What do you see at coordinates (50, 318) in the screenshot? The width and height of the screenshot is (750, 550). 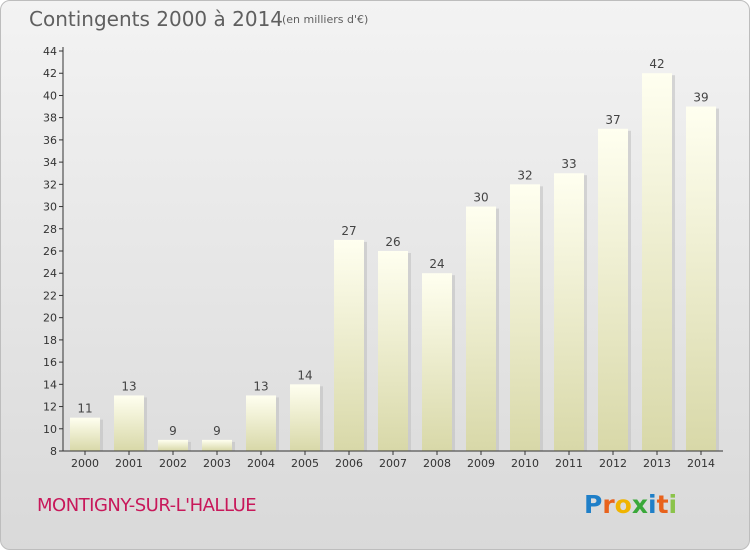 I see `y-tick-label: 20` at bounding box center [50, 318].